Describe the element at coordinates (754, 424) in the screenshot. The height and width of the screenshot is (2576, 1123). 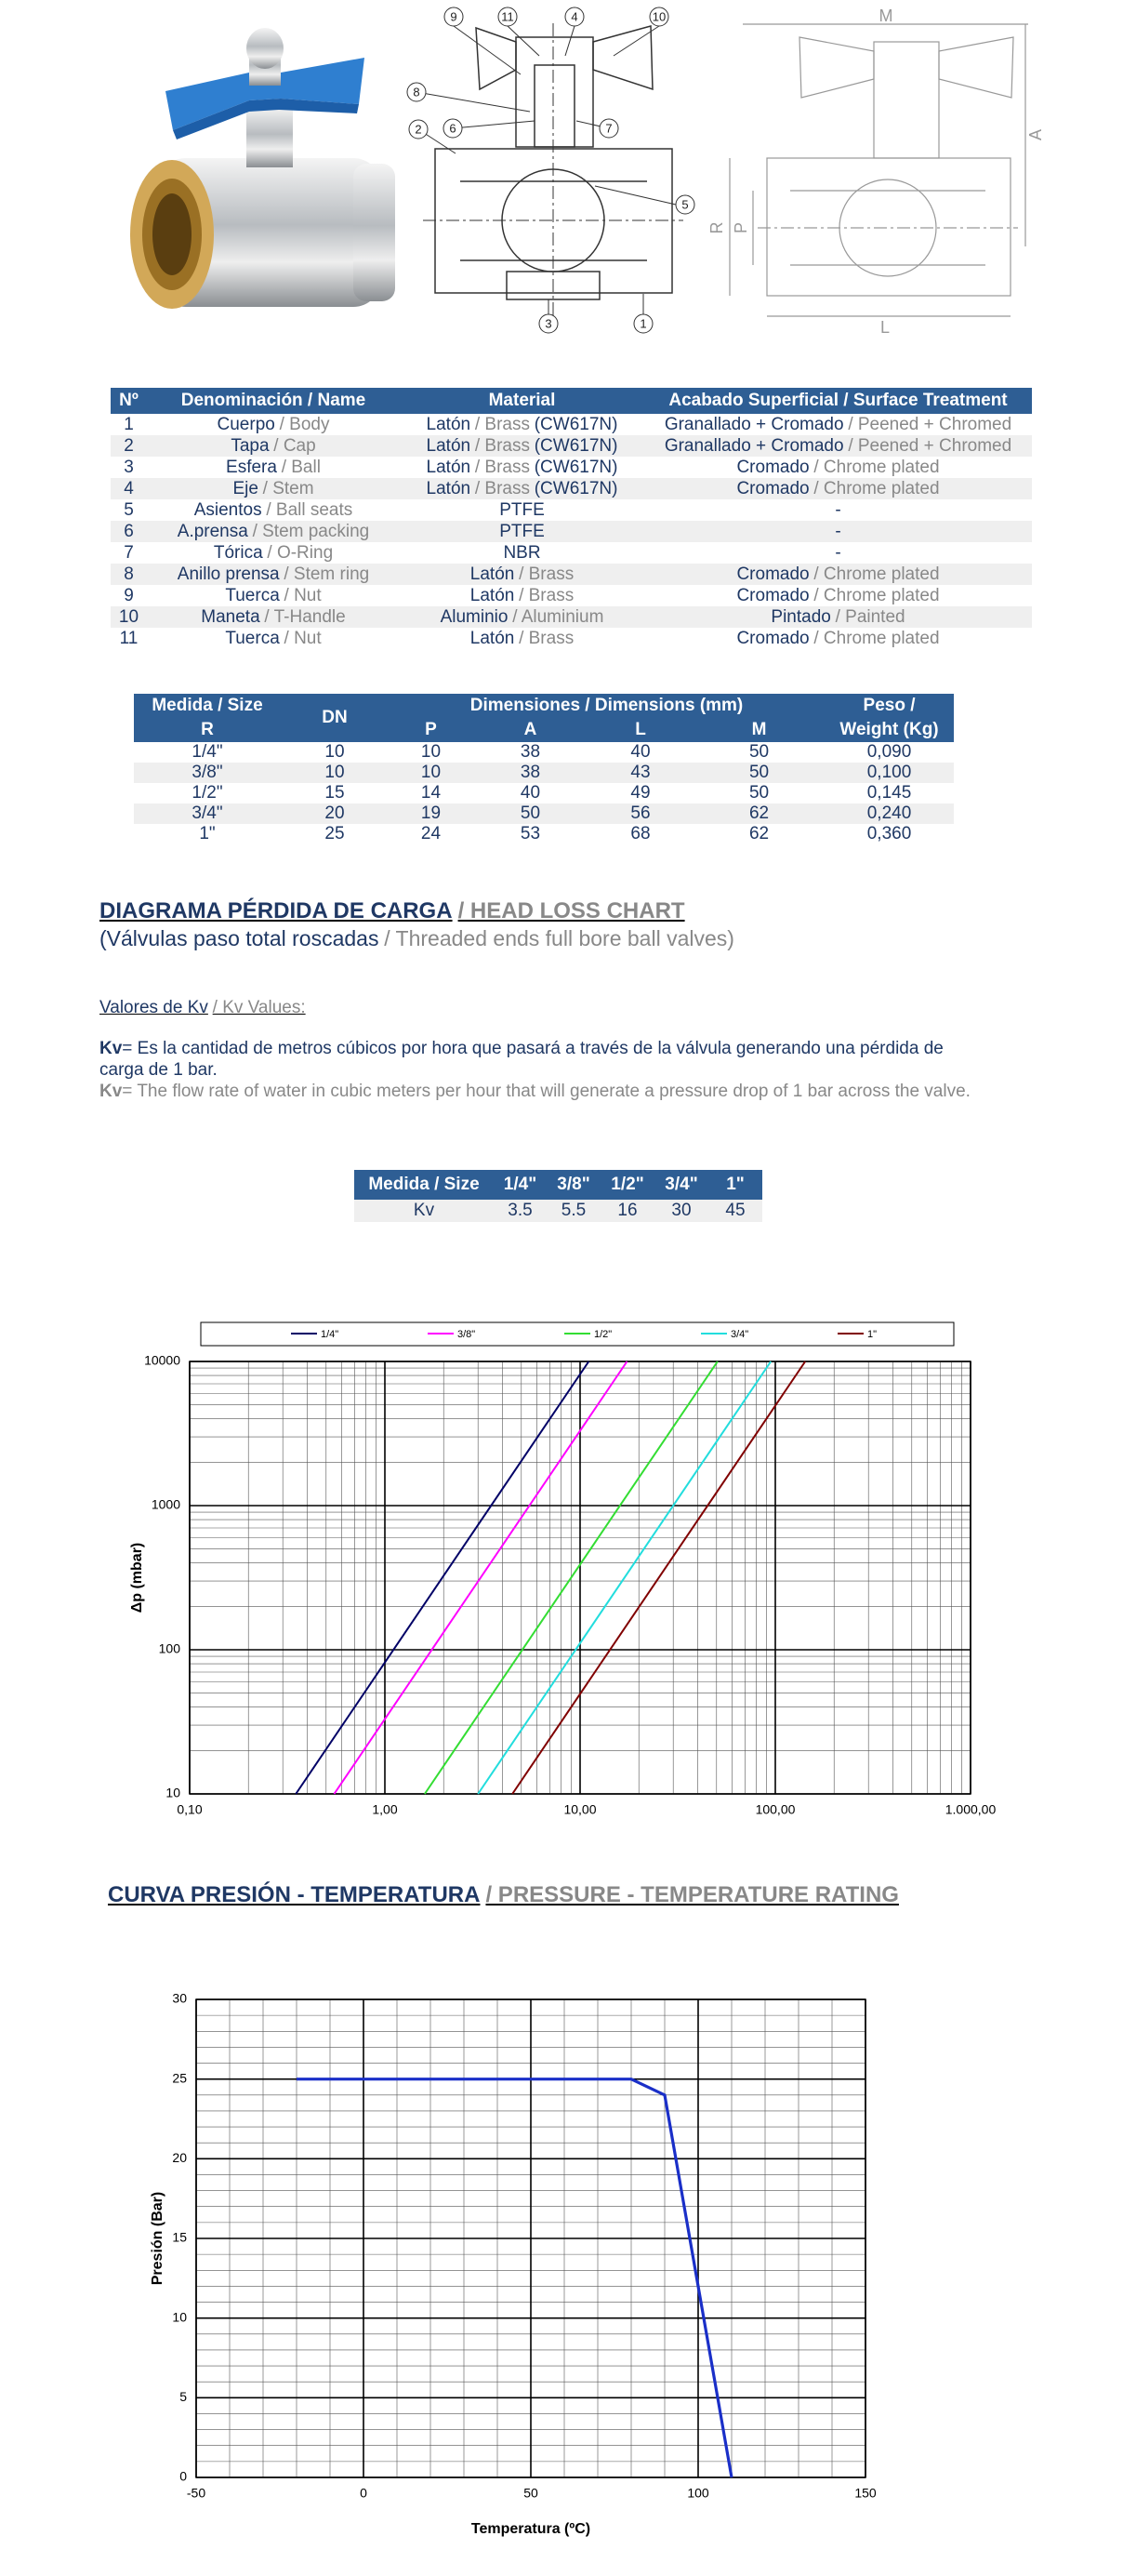
I see `cell-text: Granallado + Cromado` at that location.